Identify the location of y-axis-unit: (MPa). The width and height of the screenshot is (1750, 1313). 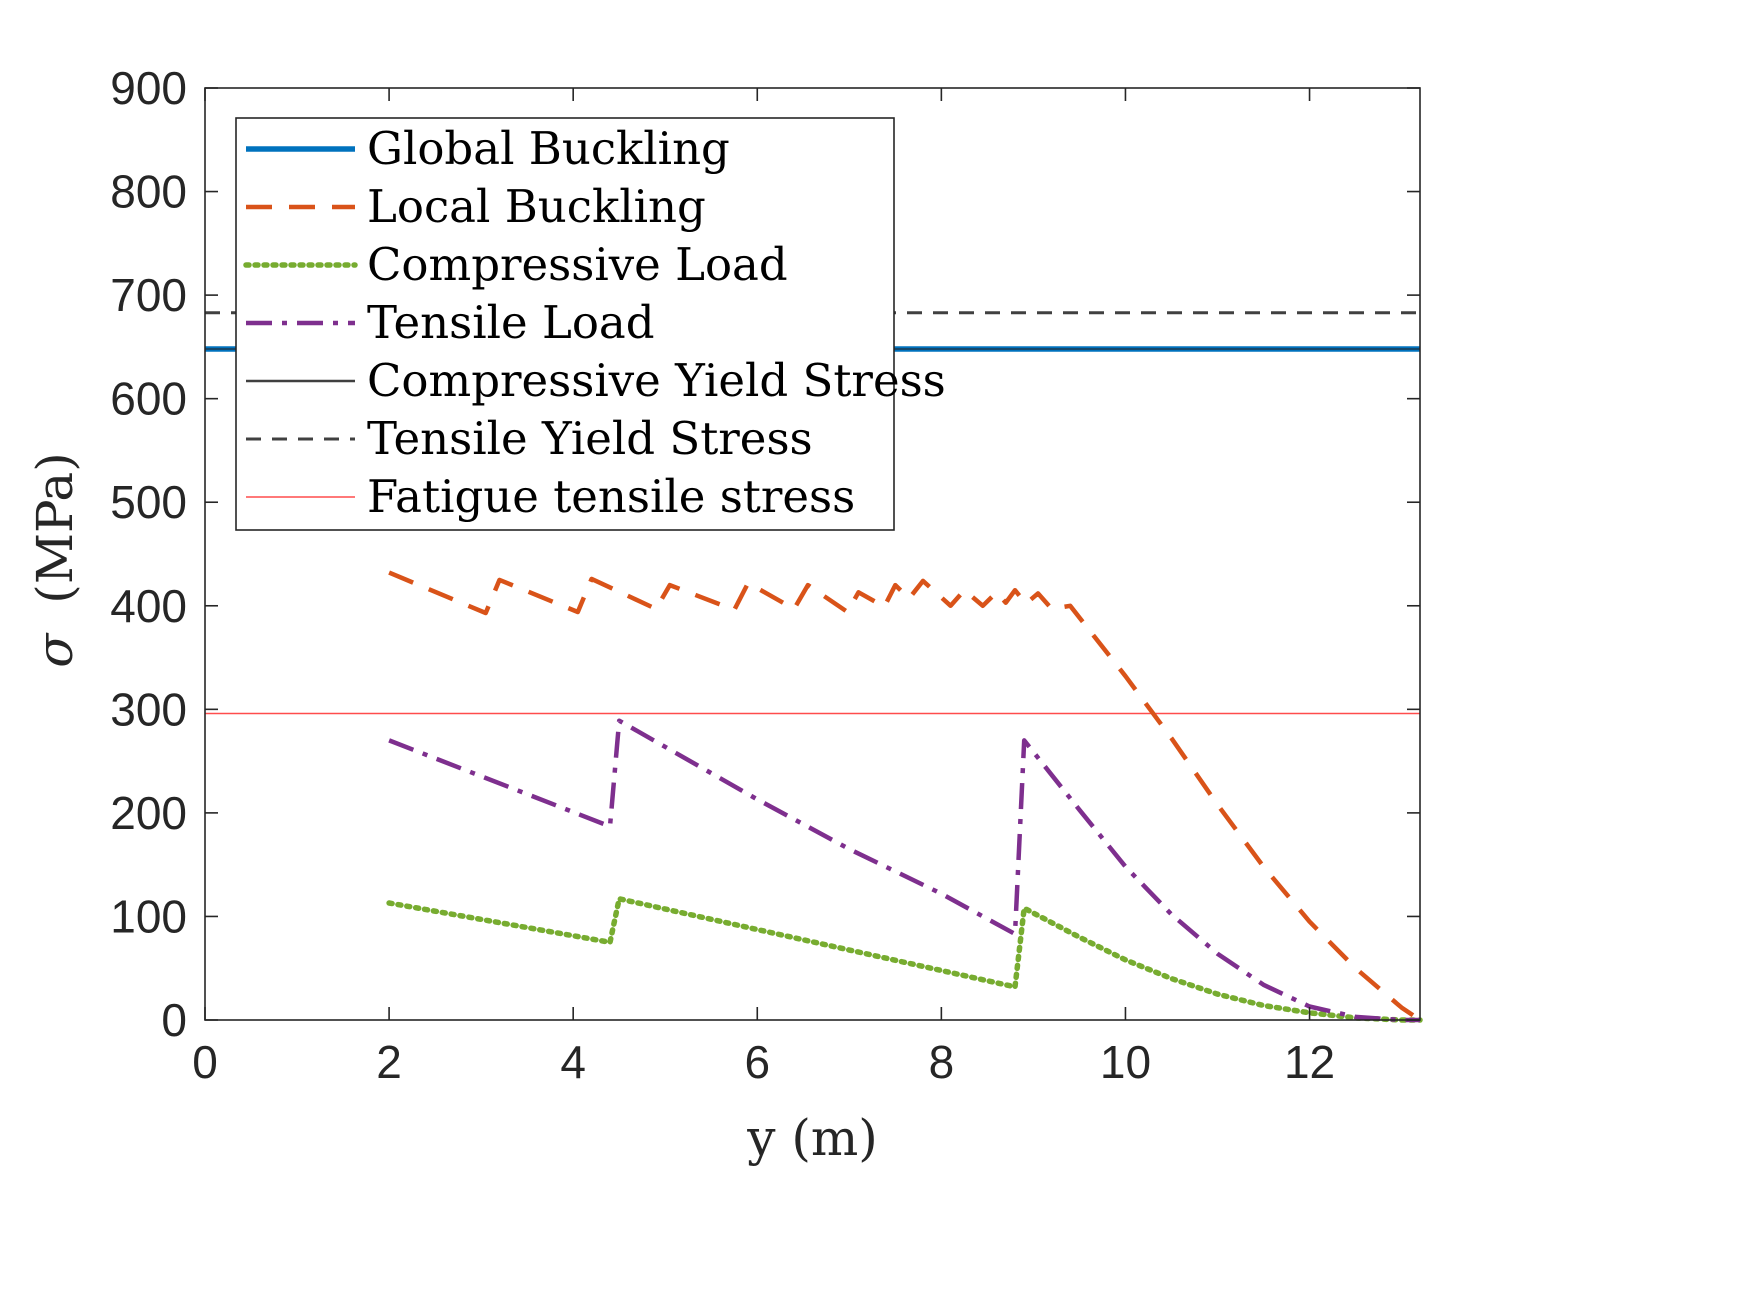
(55, 527).